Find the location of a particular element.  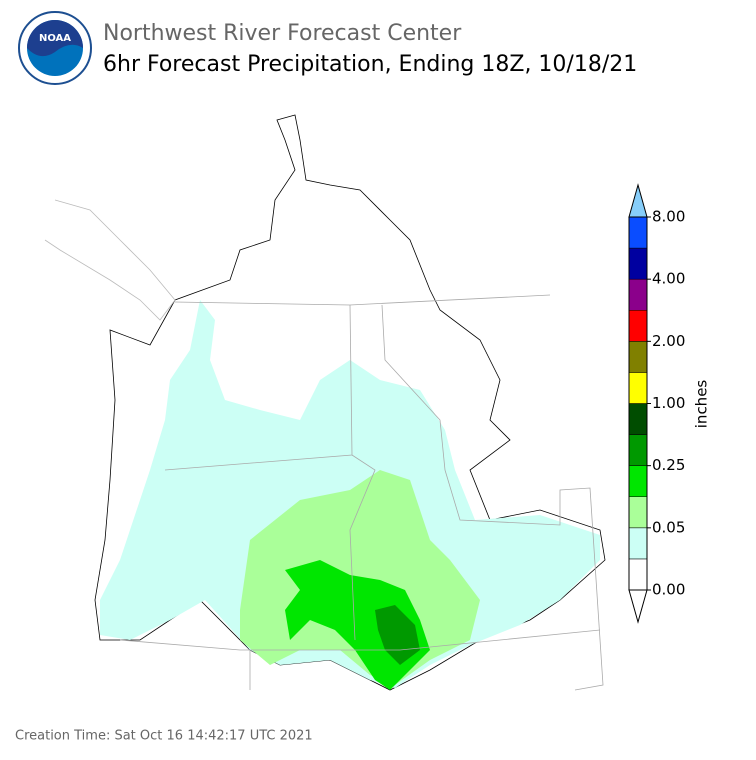

colorbar: 0.00 0.05 0.25 1.00 2.00 4.00 8.00 is located at coordinates (656, 403).